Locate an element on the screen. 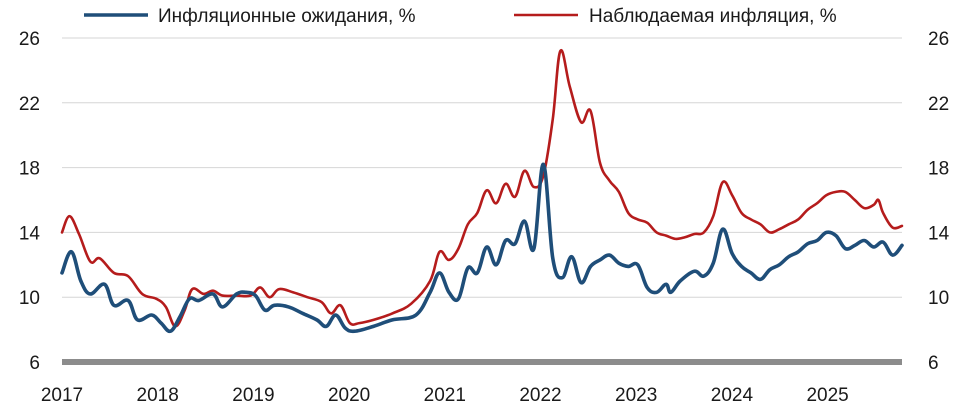 The image size is (966, 418). x-tick-label: 2020 is located at coordinates (349, 395).